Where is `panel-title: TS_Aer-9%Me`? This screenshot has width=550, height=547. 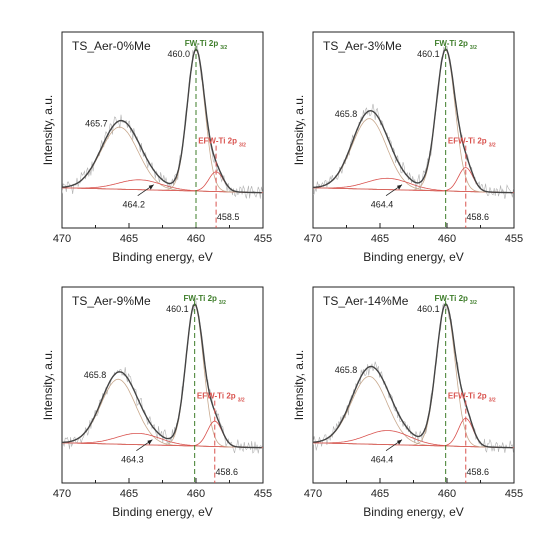 panel-title: TS_Aer-9%Me is located at coordinates (111, 301).